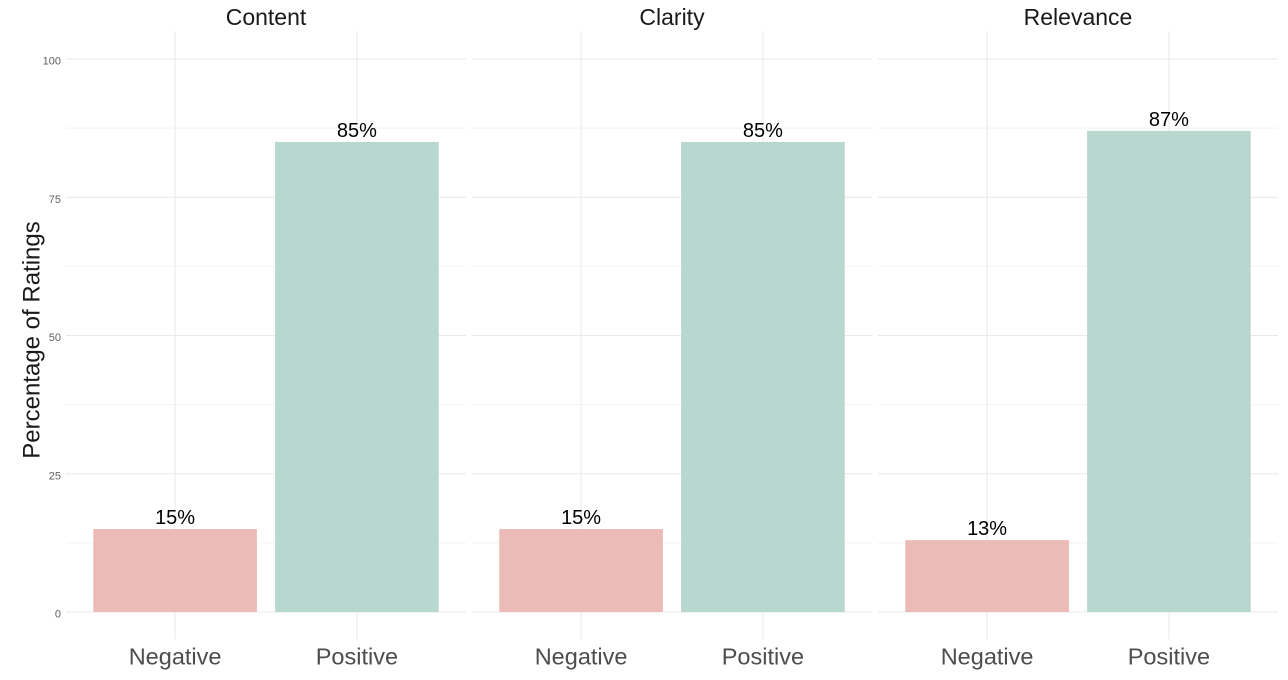 The height and width of the screenshot is (680, 1288). Describe the element at coordinates (55, 200) in the screenshot. I see `svg-text: 75` at that location.